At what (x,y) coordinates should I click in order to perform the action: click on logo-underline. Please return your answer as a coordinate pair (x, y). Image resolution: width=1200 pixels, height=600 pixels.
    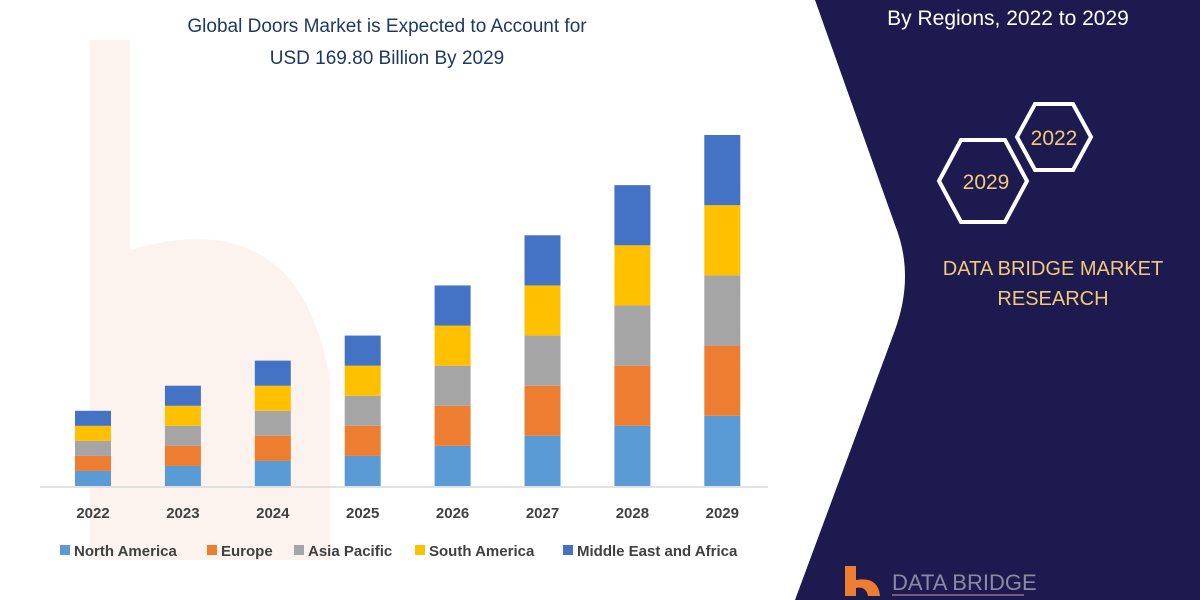
    Looking at the image, I should click on (958, 595).